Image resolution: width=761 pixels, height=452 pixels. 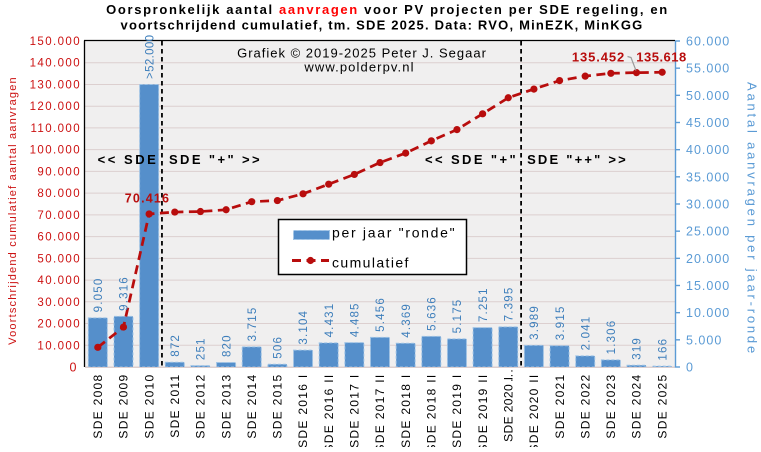 I want to click on svg-text: SDE 2010, so click(x=149, y=406).